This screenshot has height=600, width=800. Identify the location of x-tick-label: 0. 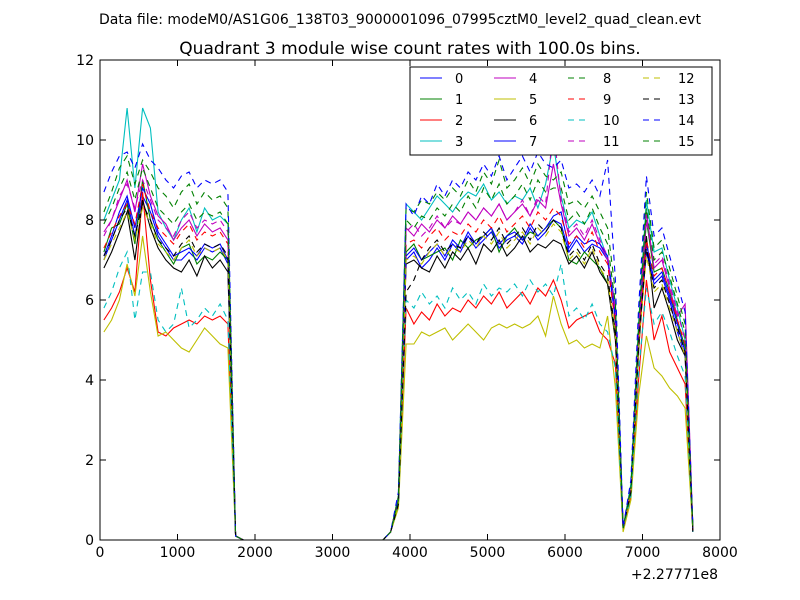
(100, 553).